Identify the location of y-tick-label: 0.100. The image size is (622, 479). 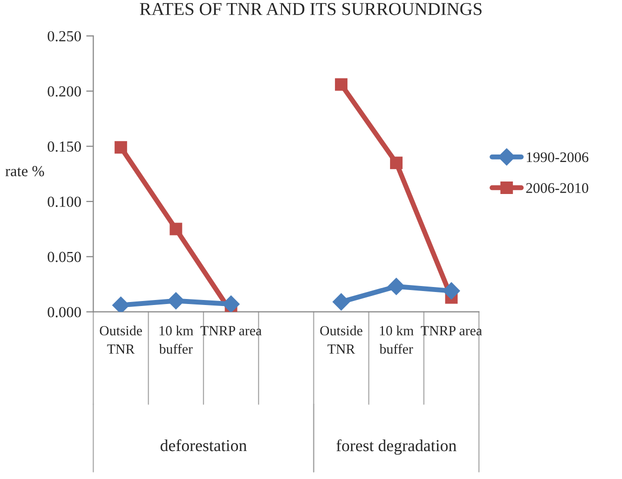
(64, 201).